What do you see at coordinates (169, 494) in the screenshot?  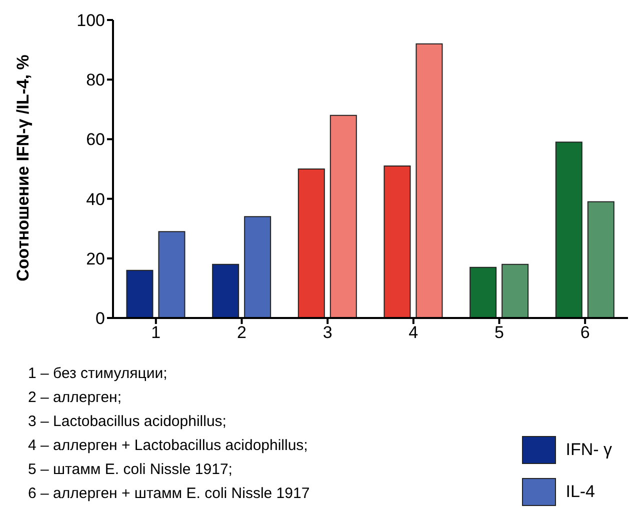 I see `text: 6 – аллерген + штамм E. coli Nissle 1917` at bounding box center [169, 494].